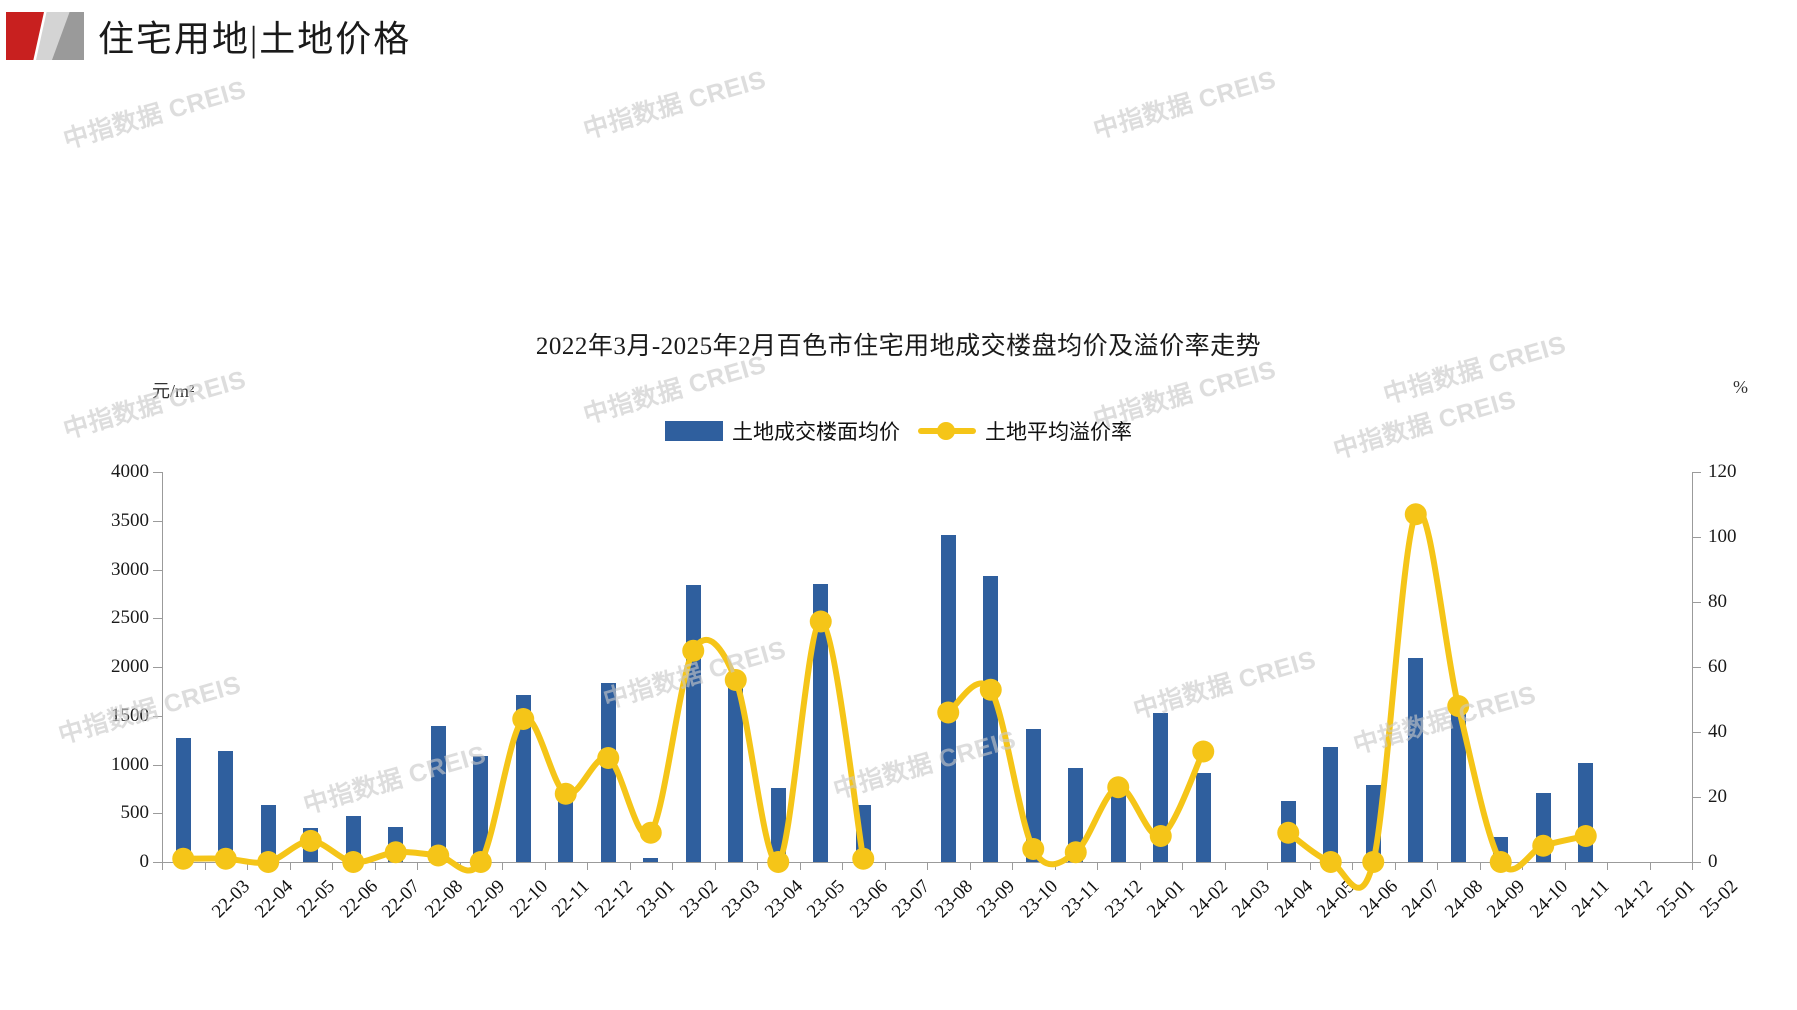 Image resolution: width=1797 pixels, height=1010 pixels. What do you see at coordinates (401, 899) in the screenshot?
I see `x-axis-label-22-07: 22-07` at bounding box center [401, 899].